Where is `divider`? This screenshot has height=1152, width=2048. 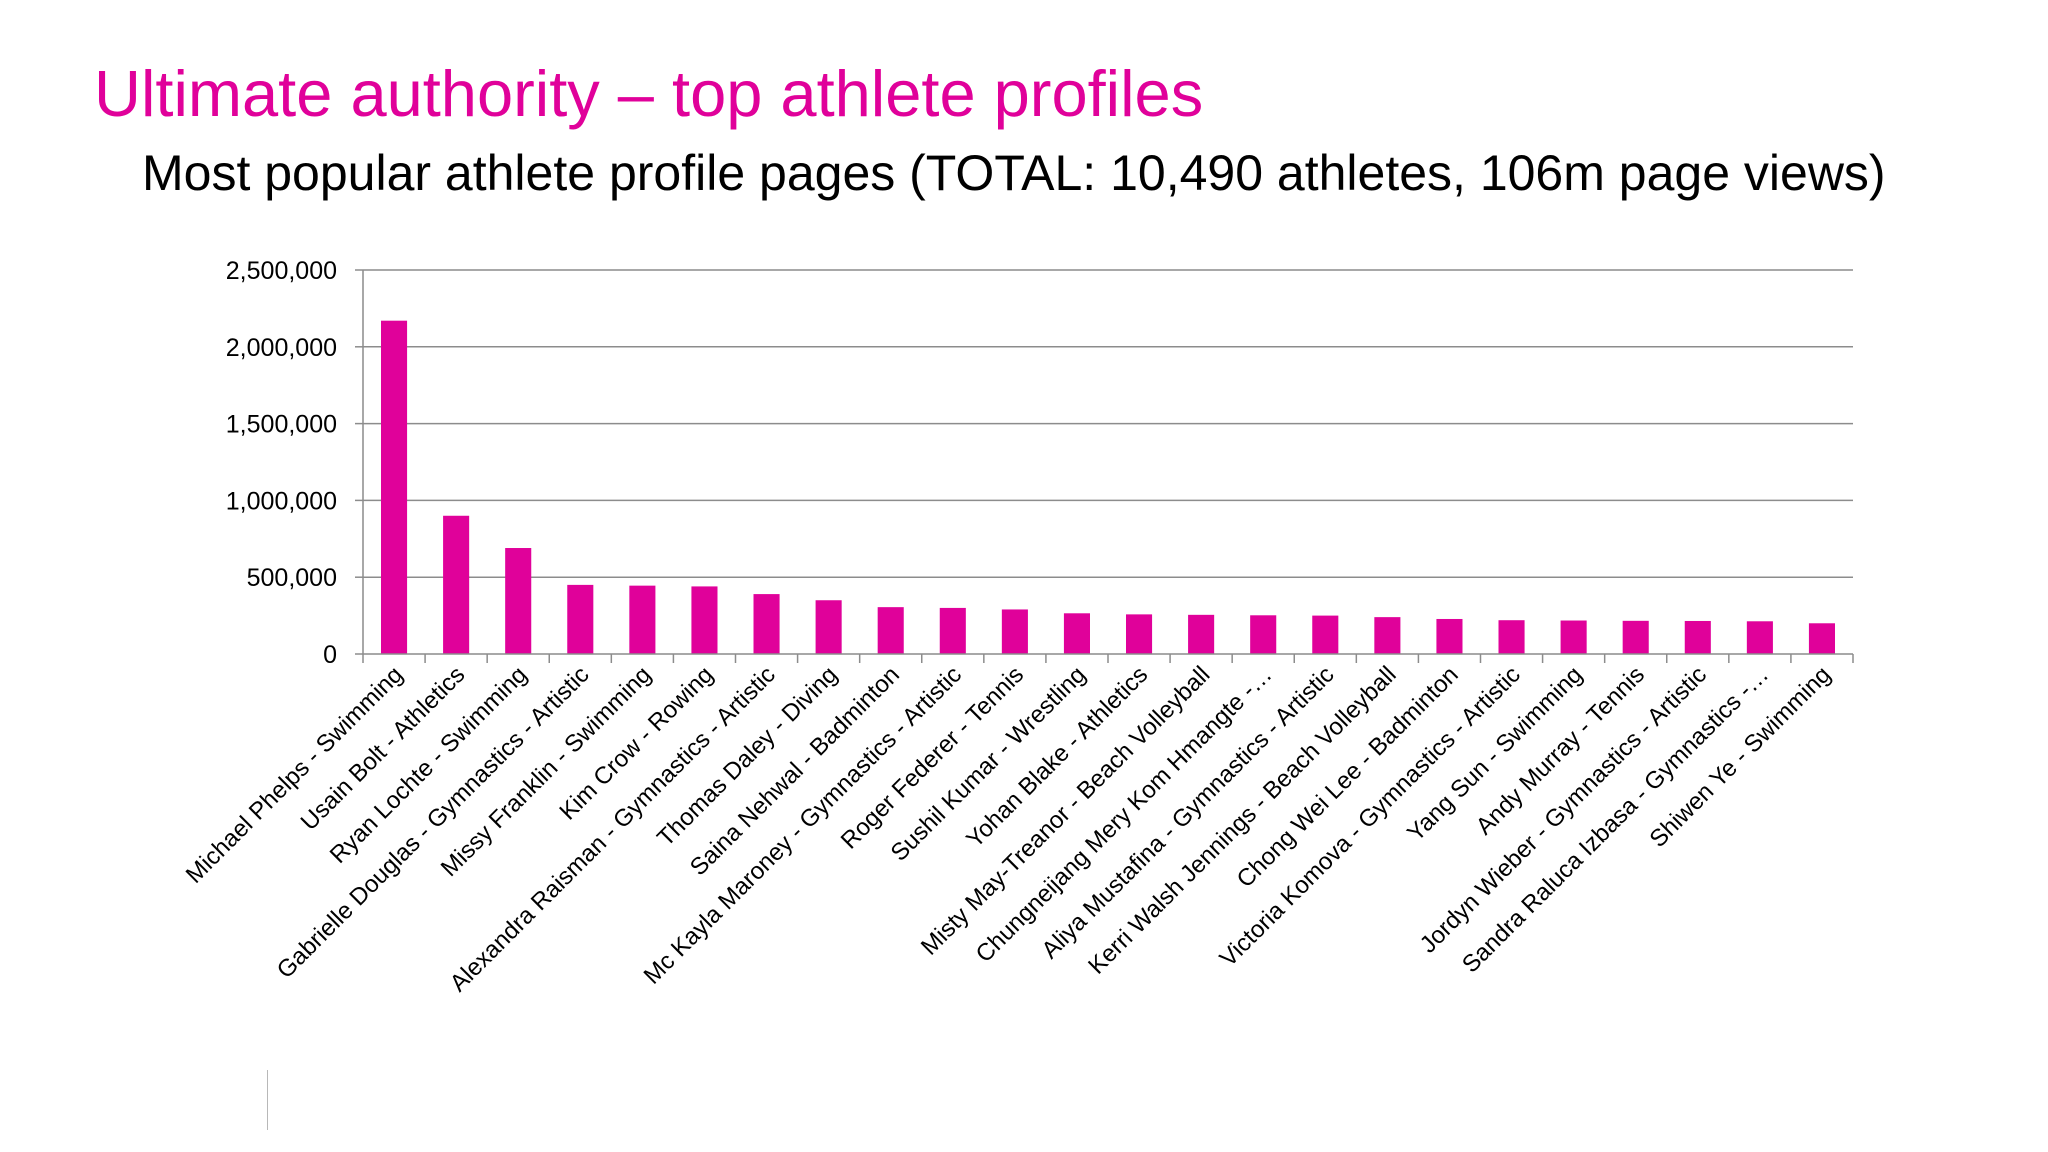
divider is located at coordinates (267, 1100).